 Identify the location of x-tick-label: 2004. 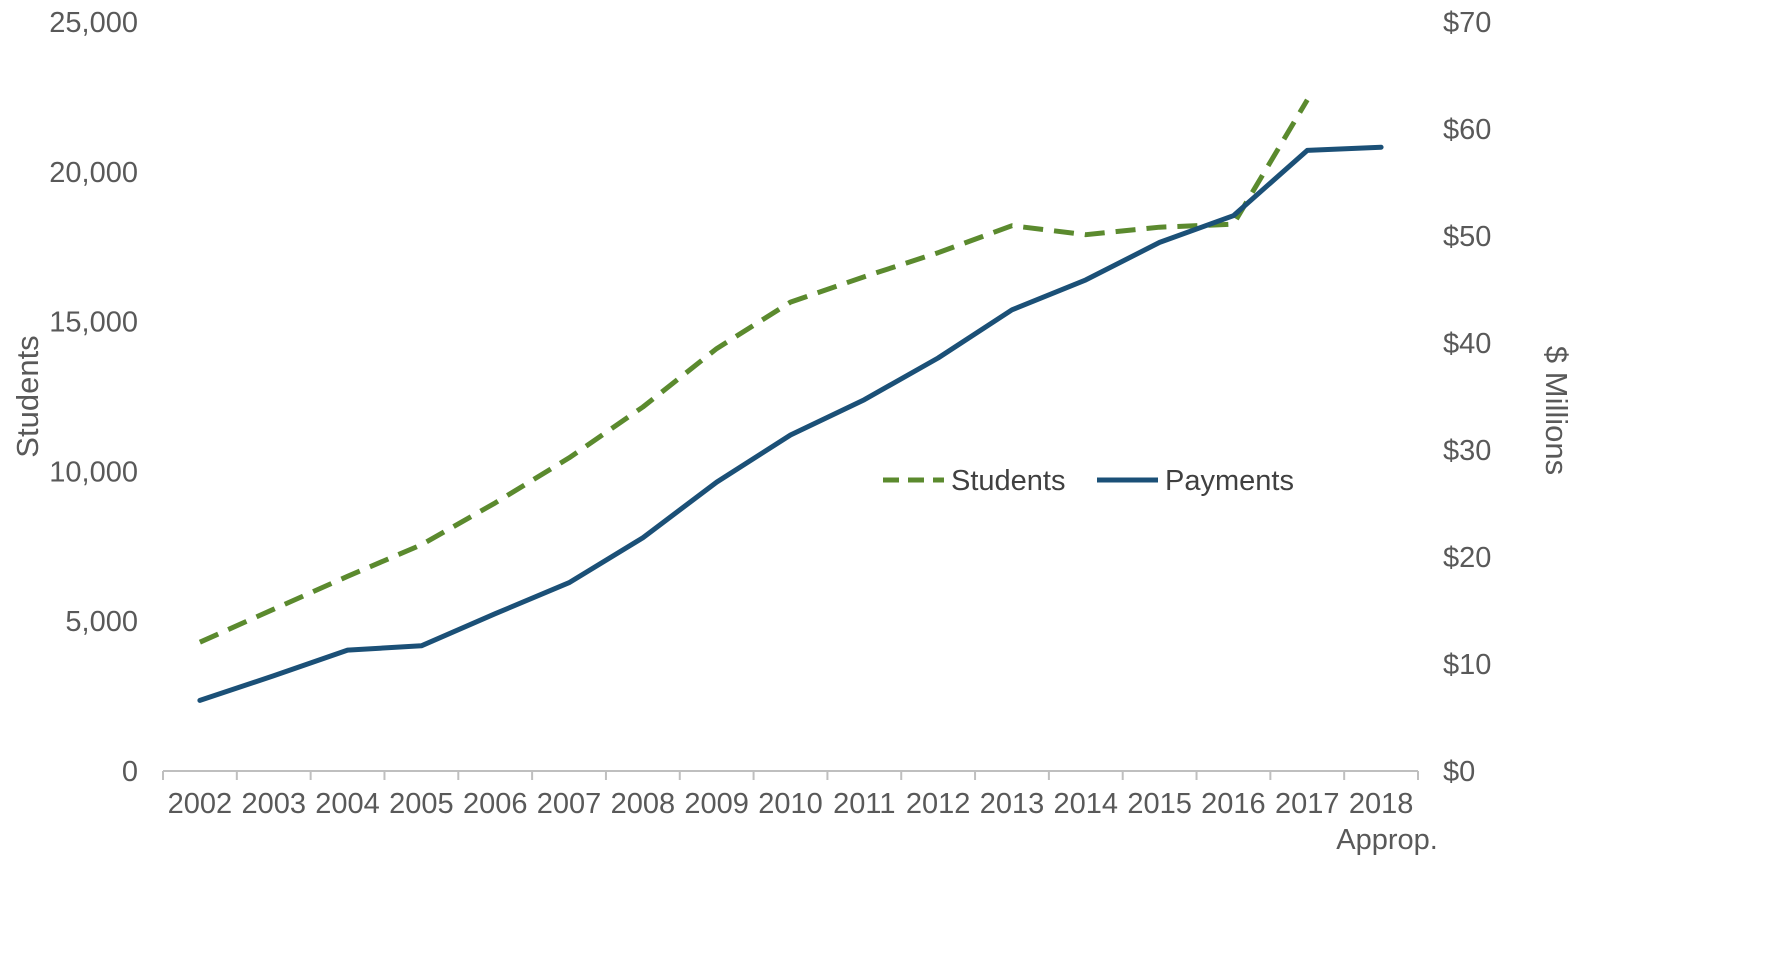
(347, 804).